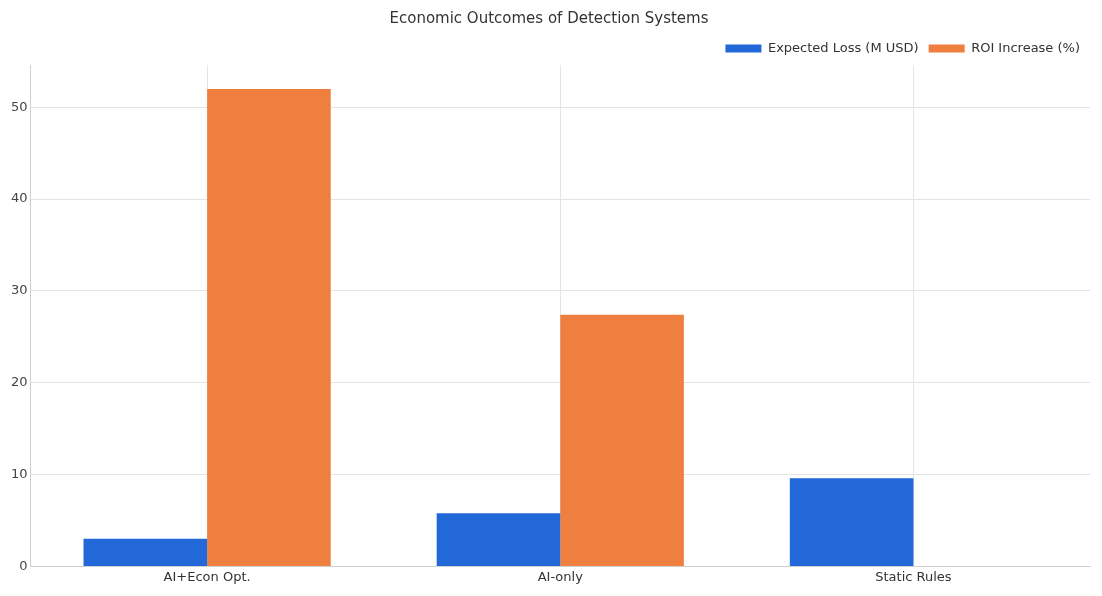 Image resolution: width=1102 pixels, height=596 pixels. I want to click on x-tick-label: AI+Econ Opt., so click(207, 576).